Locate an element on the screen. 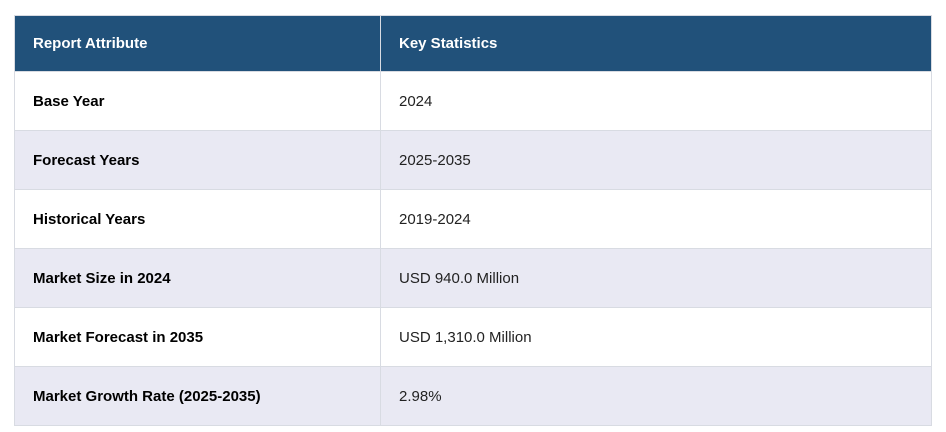  attribute-cell: Market Forecast in 2035 is located at coordinates (197, 337).